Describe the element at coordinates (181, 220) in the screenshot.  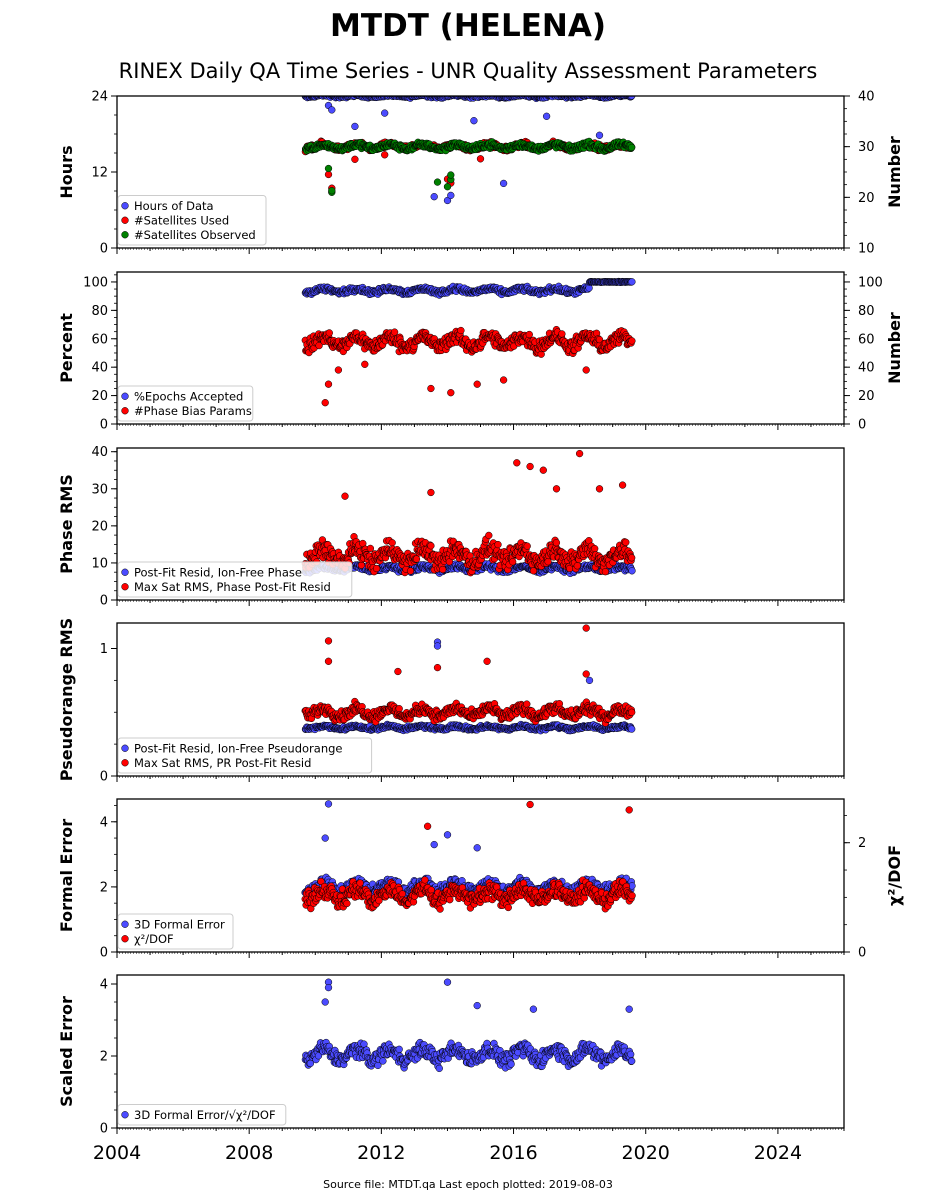
I see `legend-entry: #Satellites Used` at that location.